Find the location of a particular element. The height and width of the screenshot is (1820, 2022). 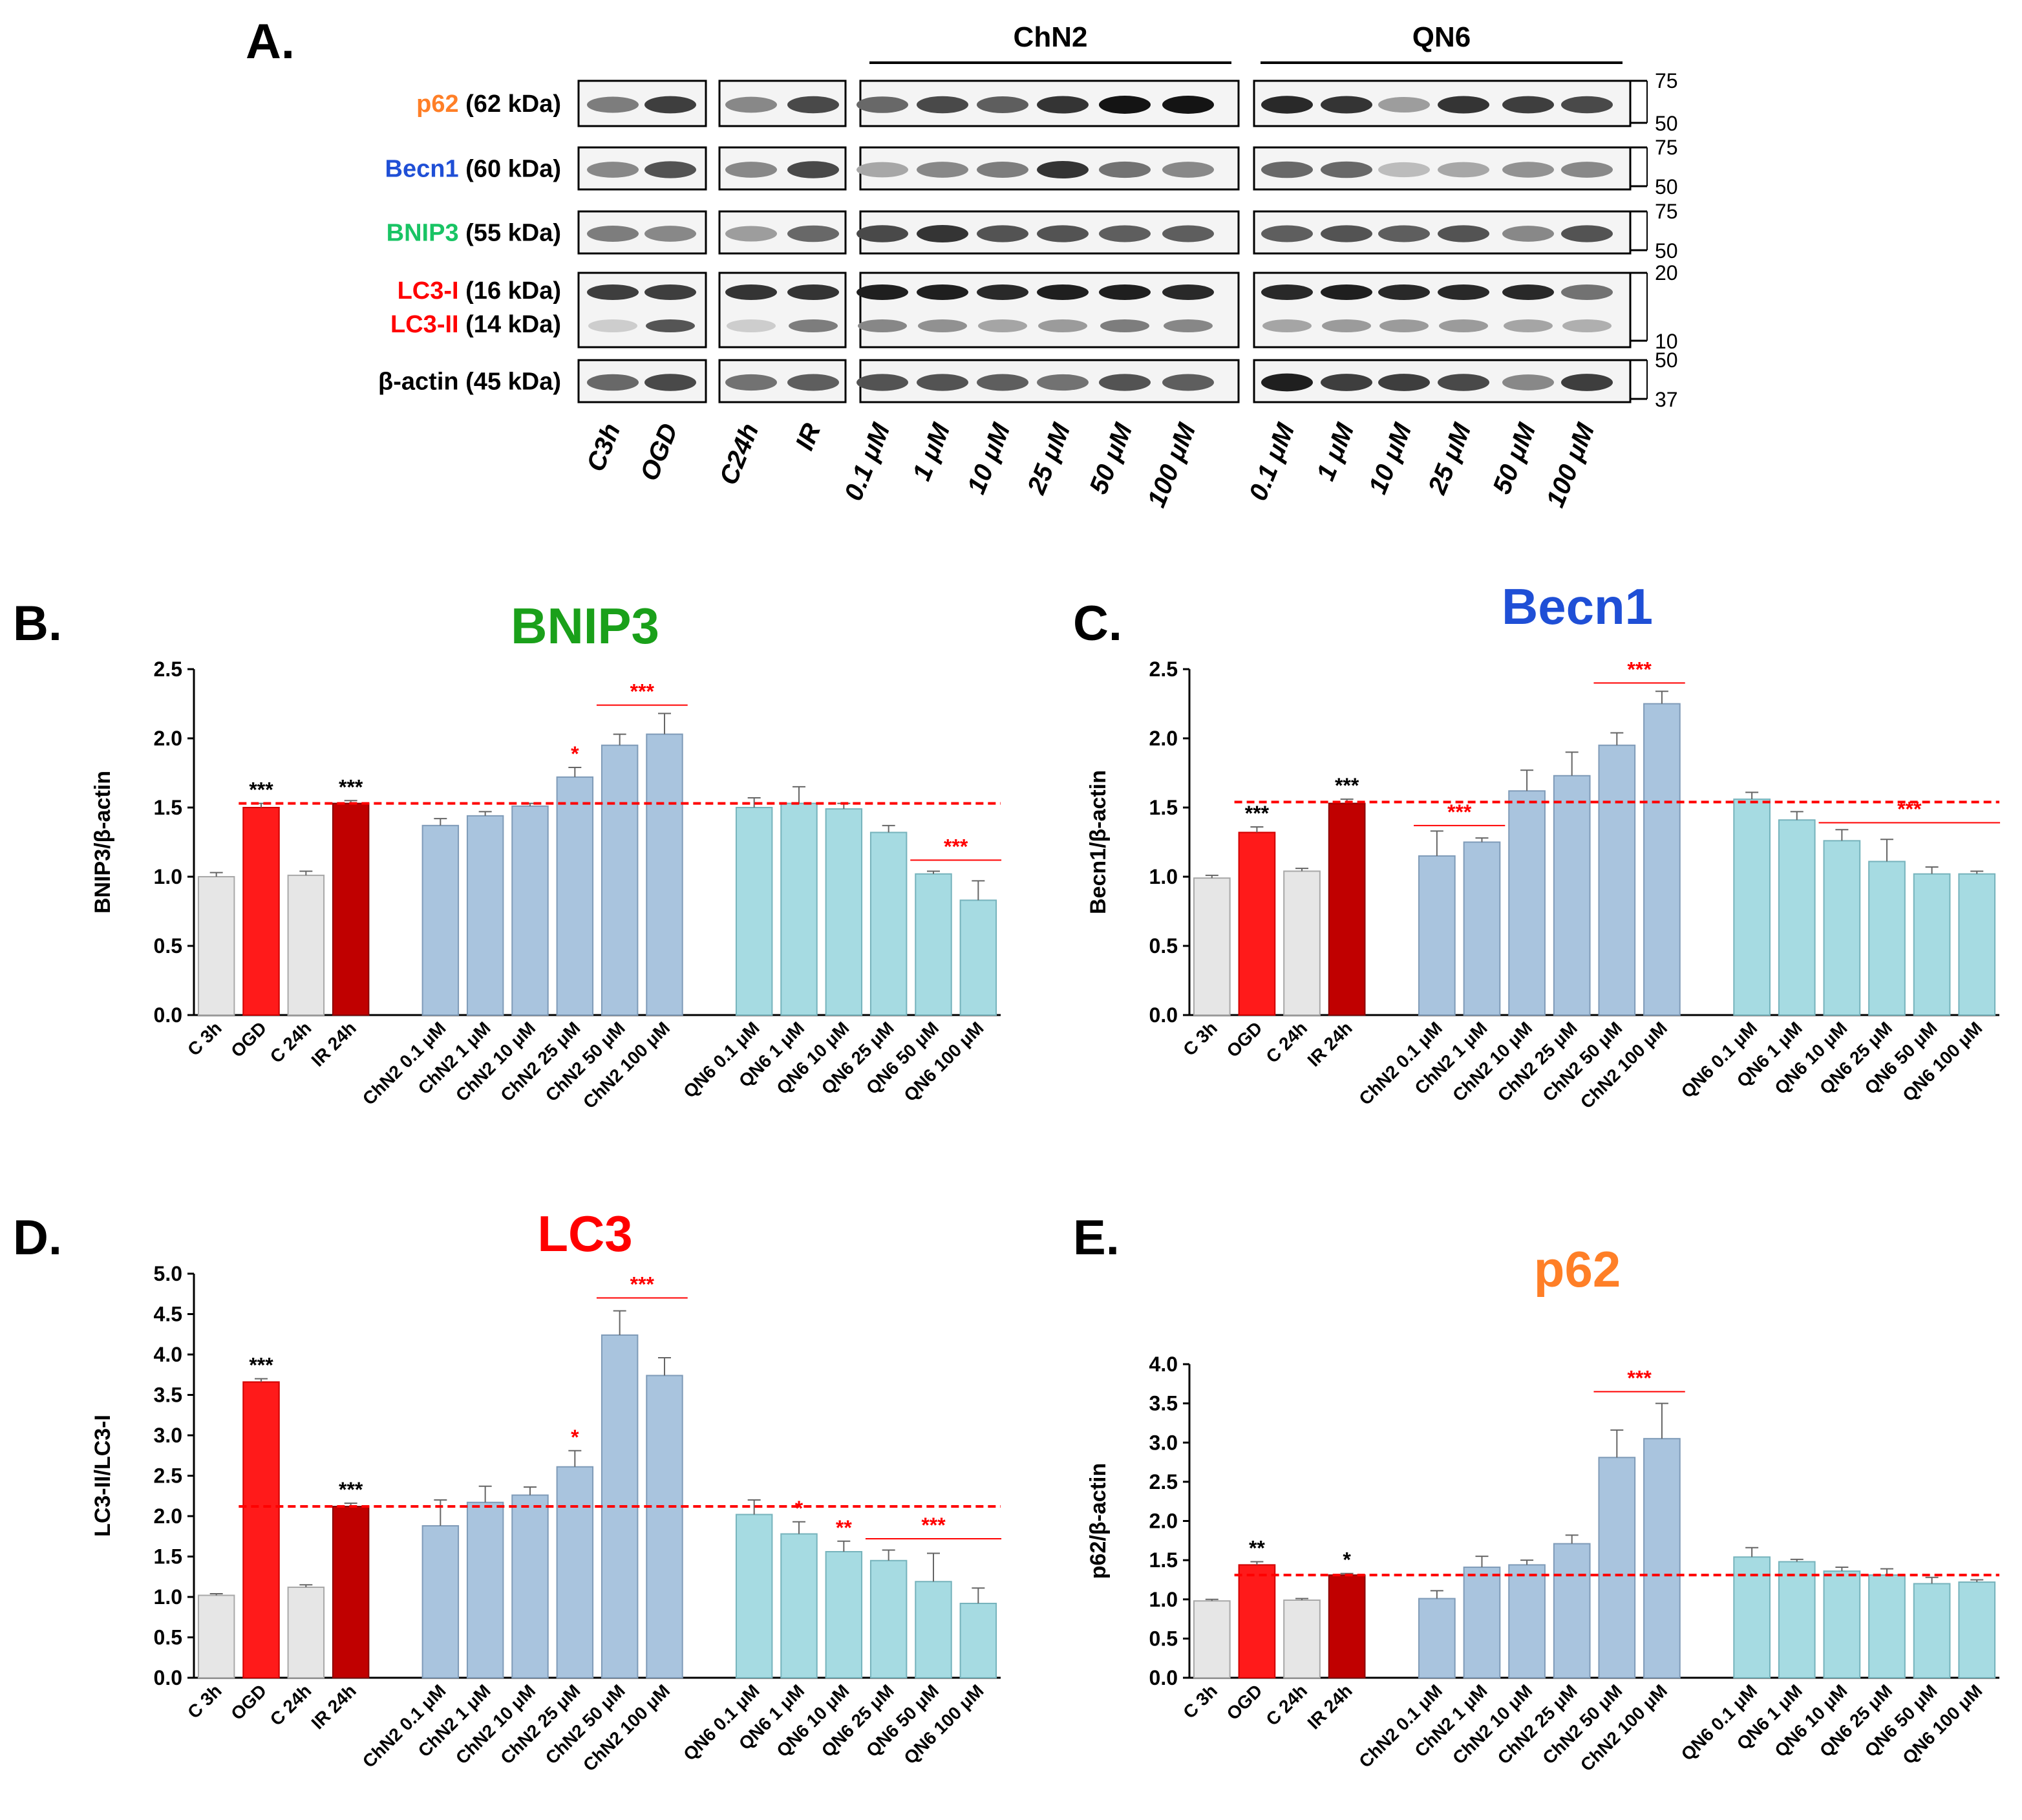

blot-row-bnip3: BNIP3 (55 kDa) 75 50 is located at coordinates (1032, 231).